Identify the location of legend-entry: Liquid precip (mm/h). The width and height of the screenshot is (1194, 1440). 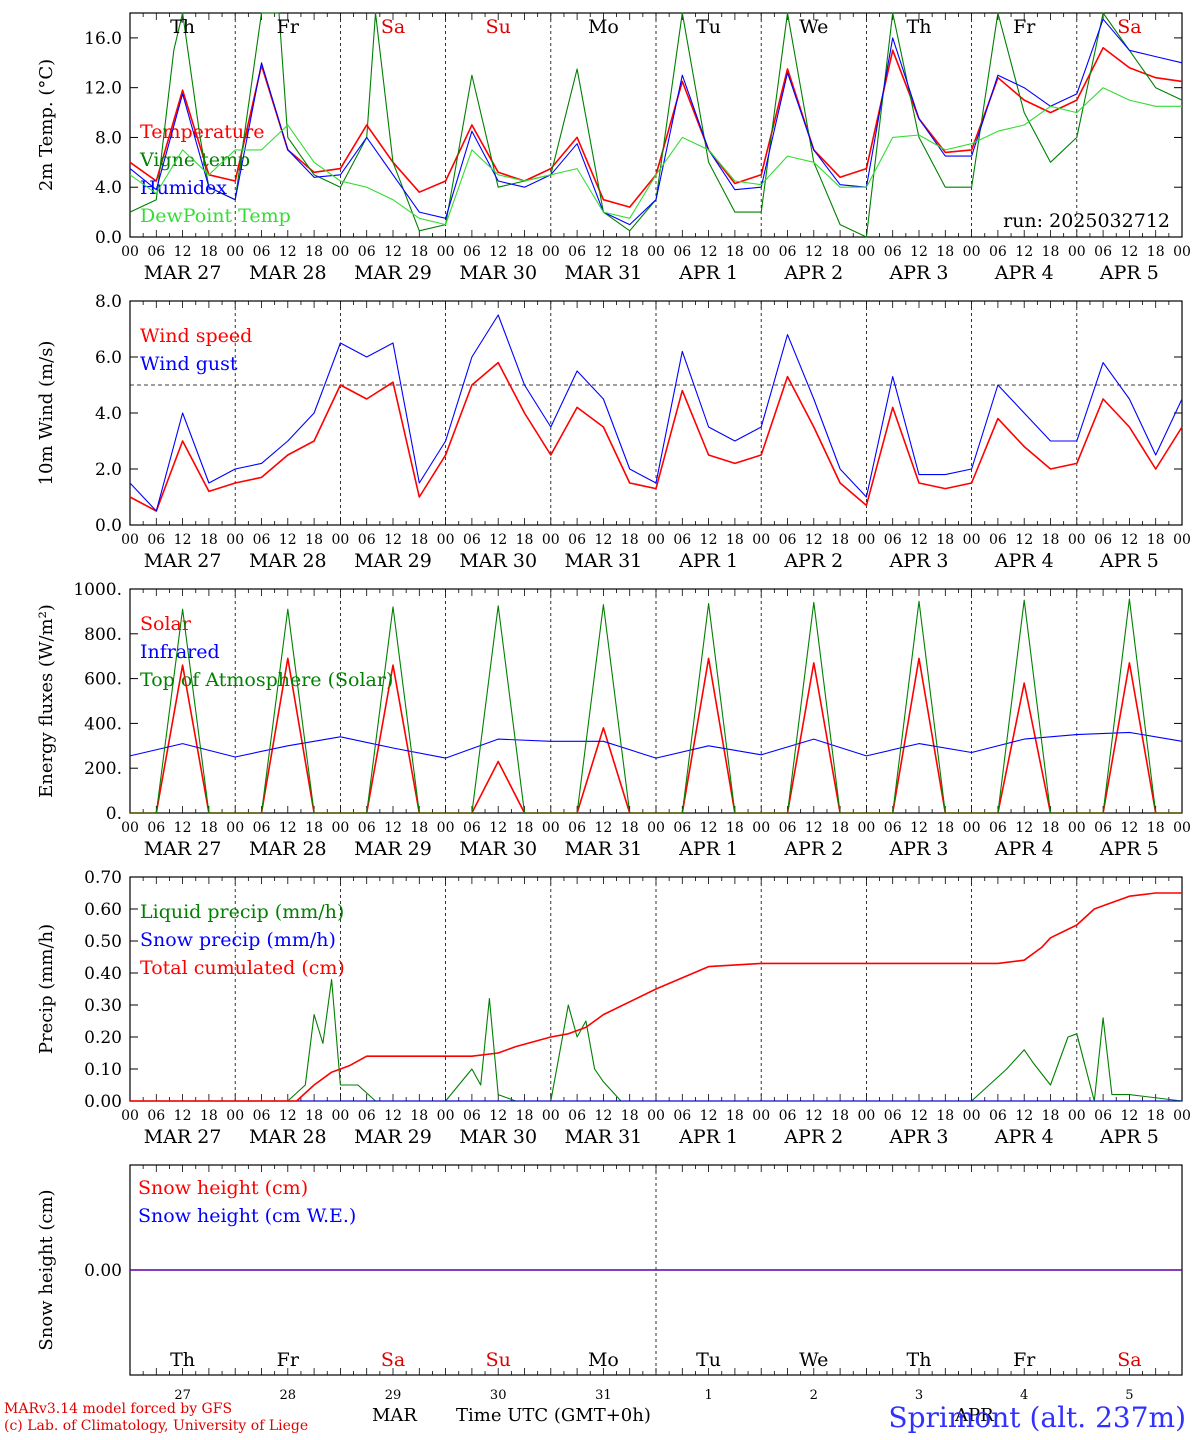
(242, 912).